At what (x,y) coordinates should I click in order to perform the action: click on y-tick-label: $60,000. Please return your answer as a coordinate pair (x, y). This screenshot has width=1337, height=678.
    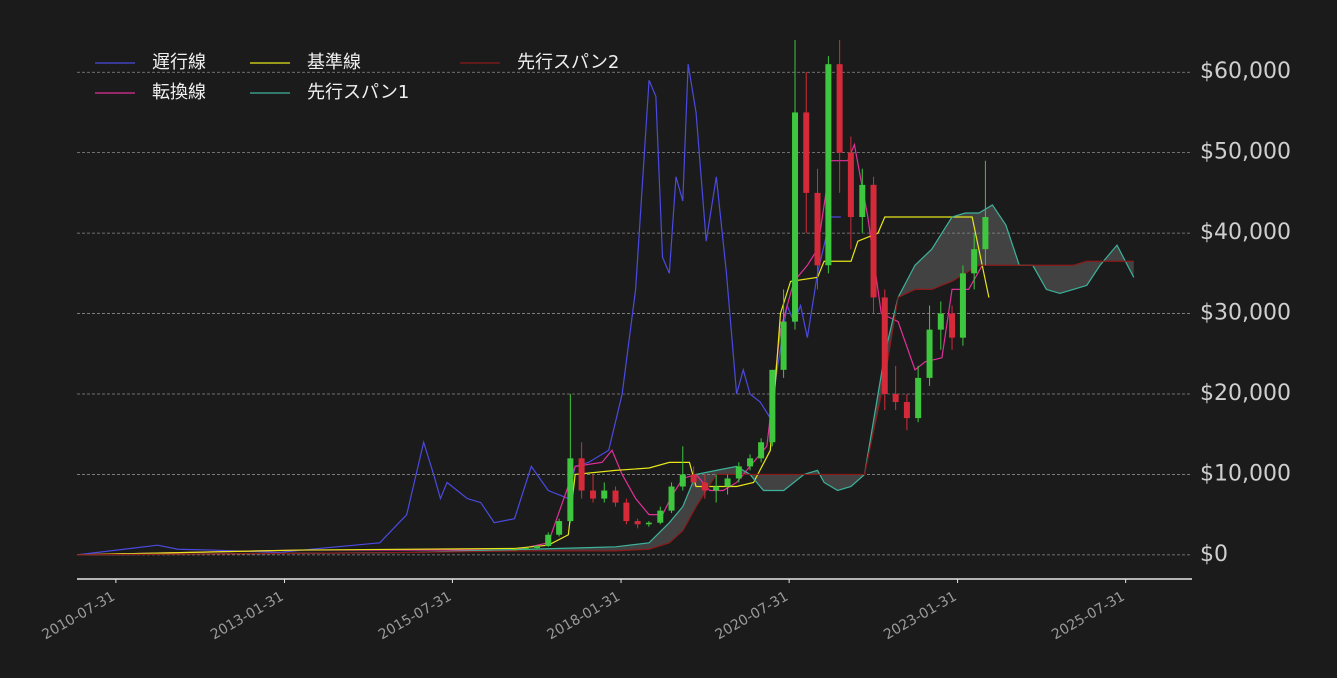
    Looking at the image, I should click on (1245, 71).